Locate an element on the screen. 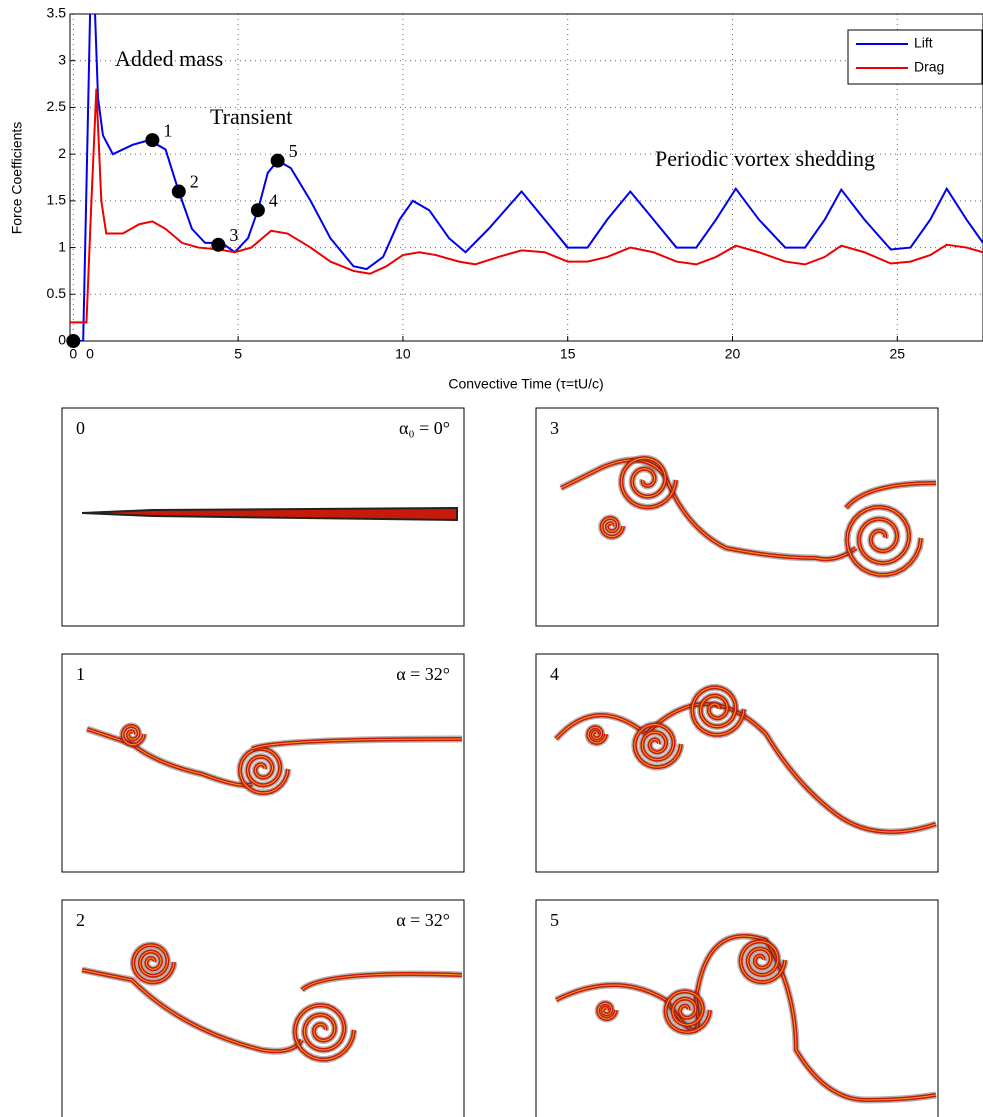 The width and height of the screenshot is (983, 1117). legend-label: Lift is located at coordinates (923, 43).